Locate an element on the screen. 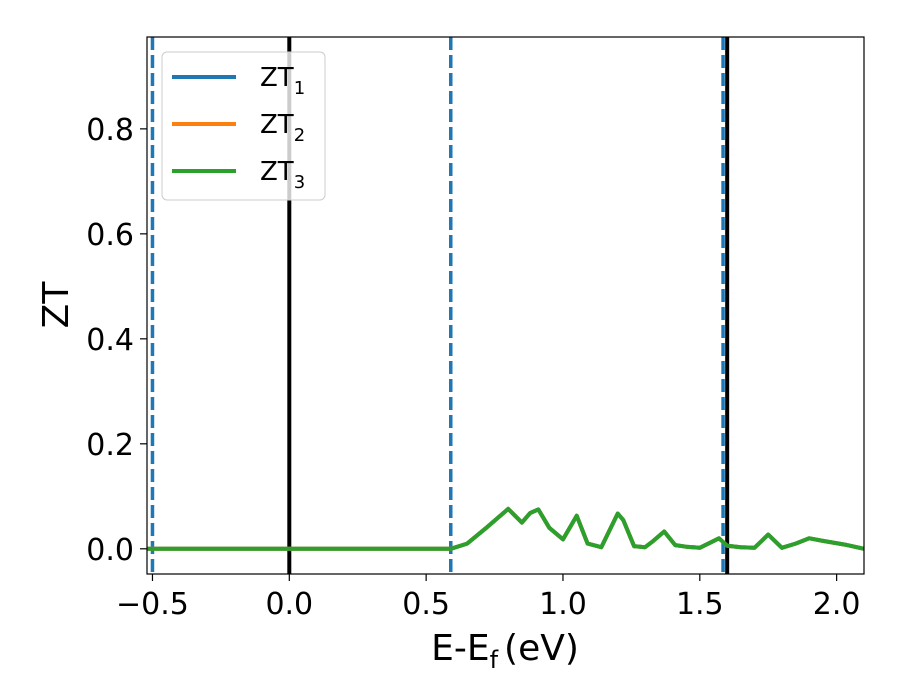  y-tick-label: 0.0 is located at coordinates (110, 550).